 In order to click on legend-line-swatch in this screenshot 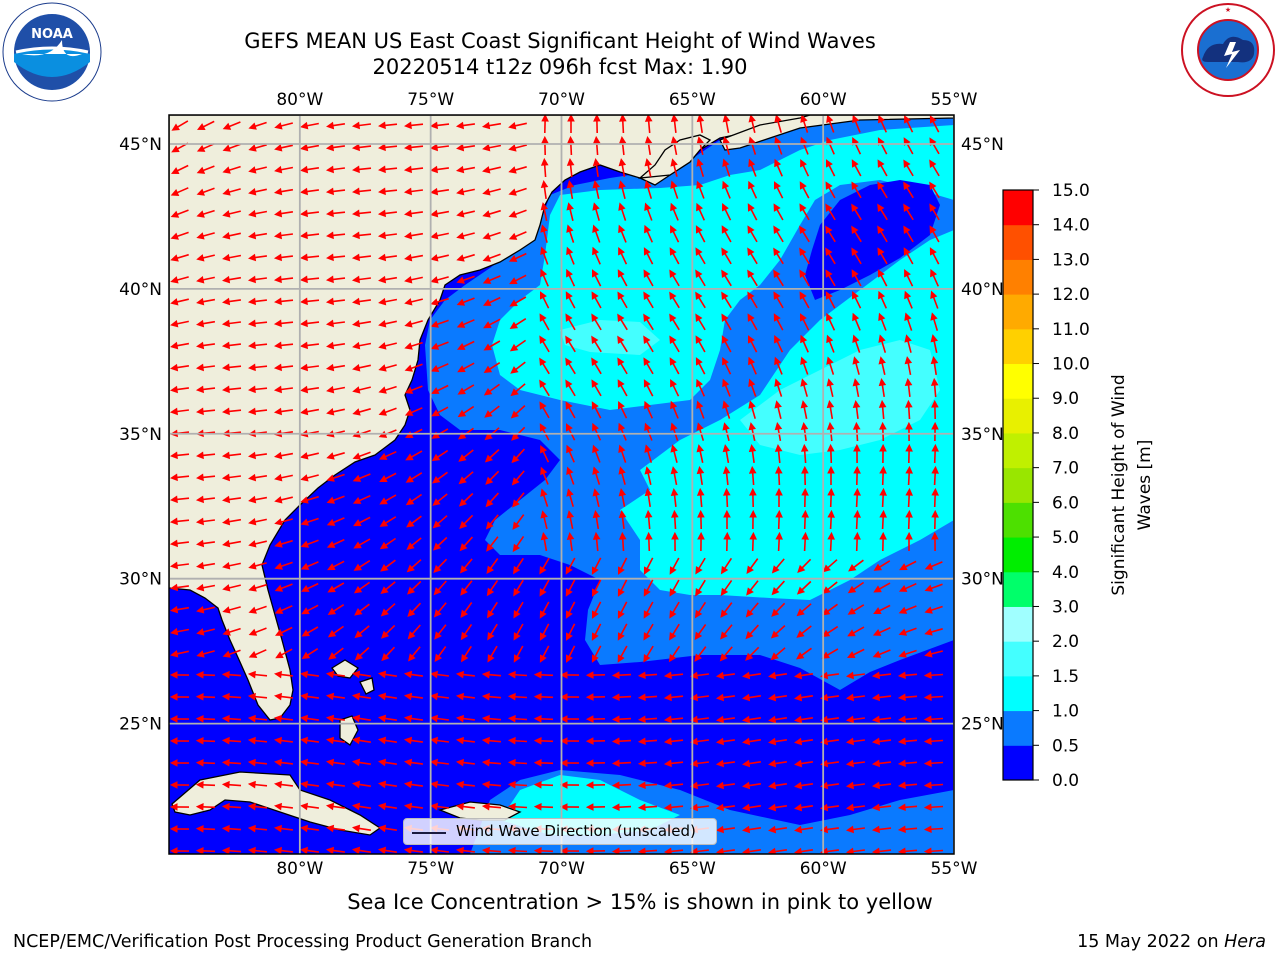, I will do `click(429, 833)`.